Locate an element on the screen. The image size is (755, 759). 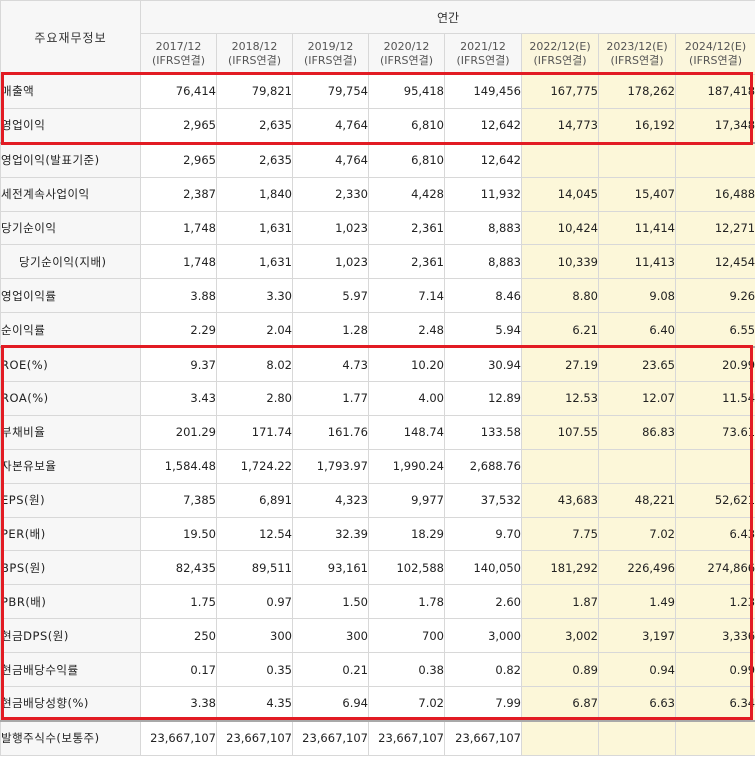
table-cell: 201.29 is located at coordinates (178, 432).